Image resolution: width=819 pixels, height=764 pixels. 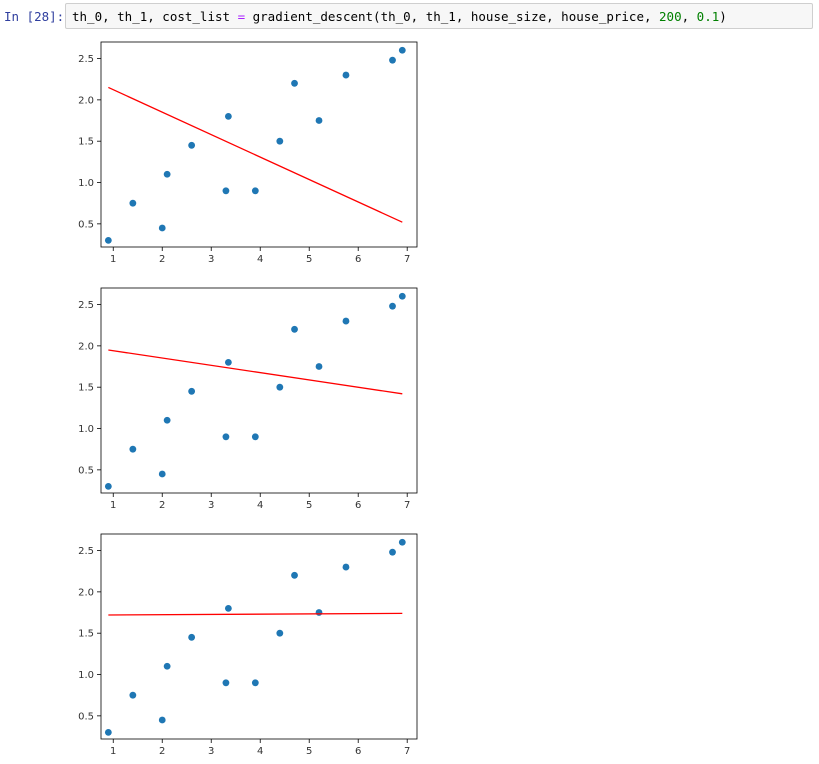 I want to click on chart-1: 1 2 3 4 5 6 7 0.5 1.0 1.5 2.0 2.5, so click(x=248, y=153).